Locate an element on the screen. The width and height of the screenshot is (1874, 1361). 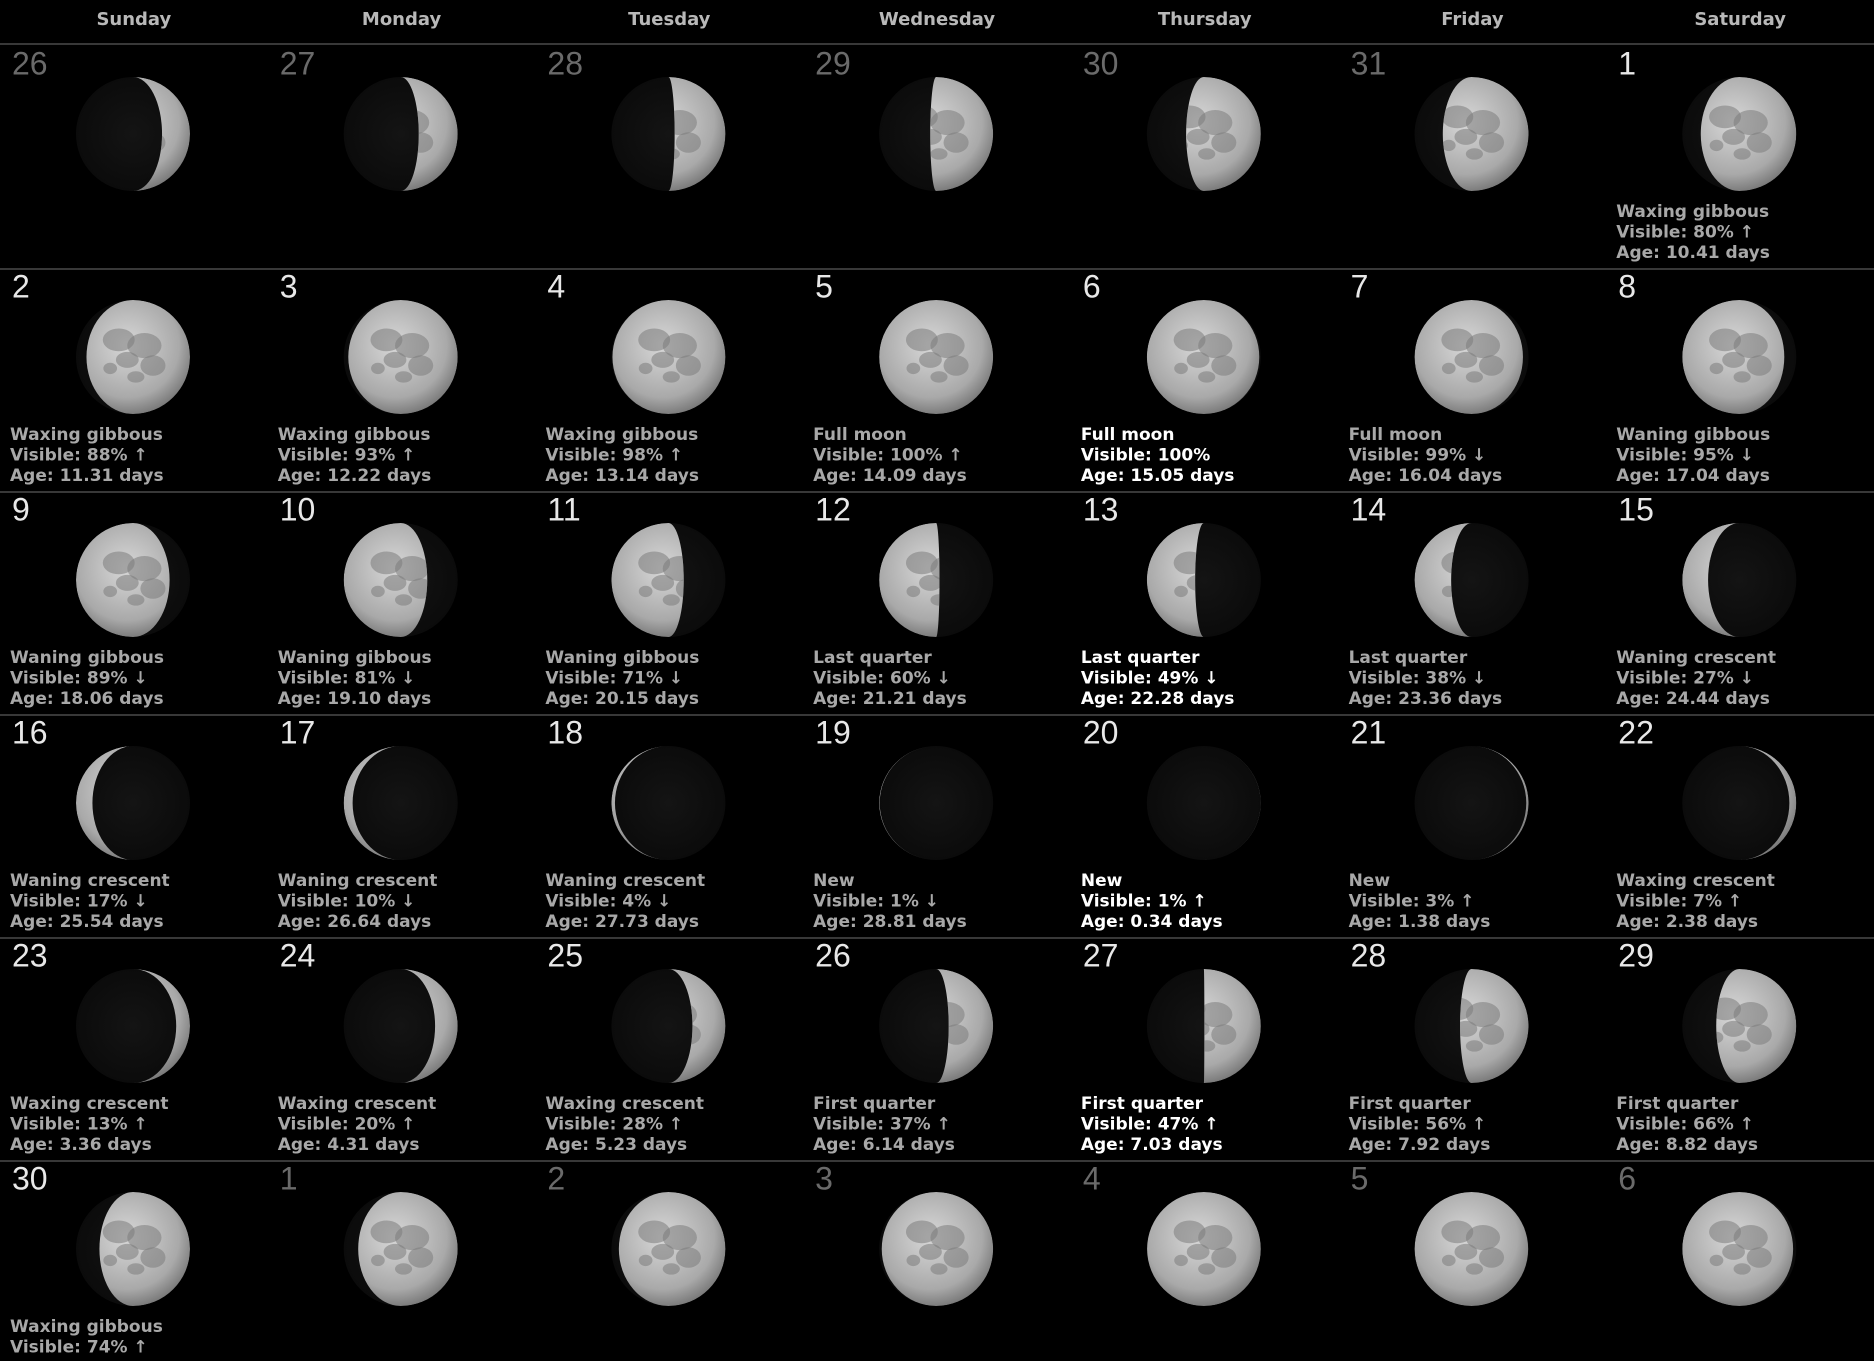
moon-visible: Visible: 80% ↑ is located at coordinates (1685, 233).